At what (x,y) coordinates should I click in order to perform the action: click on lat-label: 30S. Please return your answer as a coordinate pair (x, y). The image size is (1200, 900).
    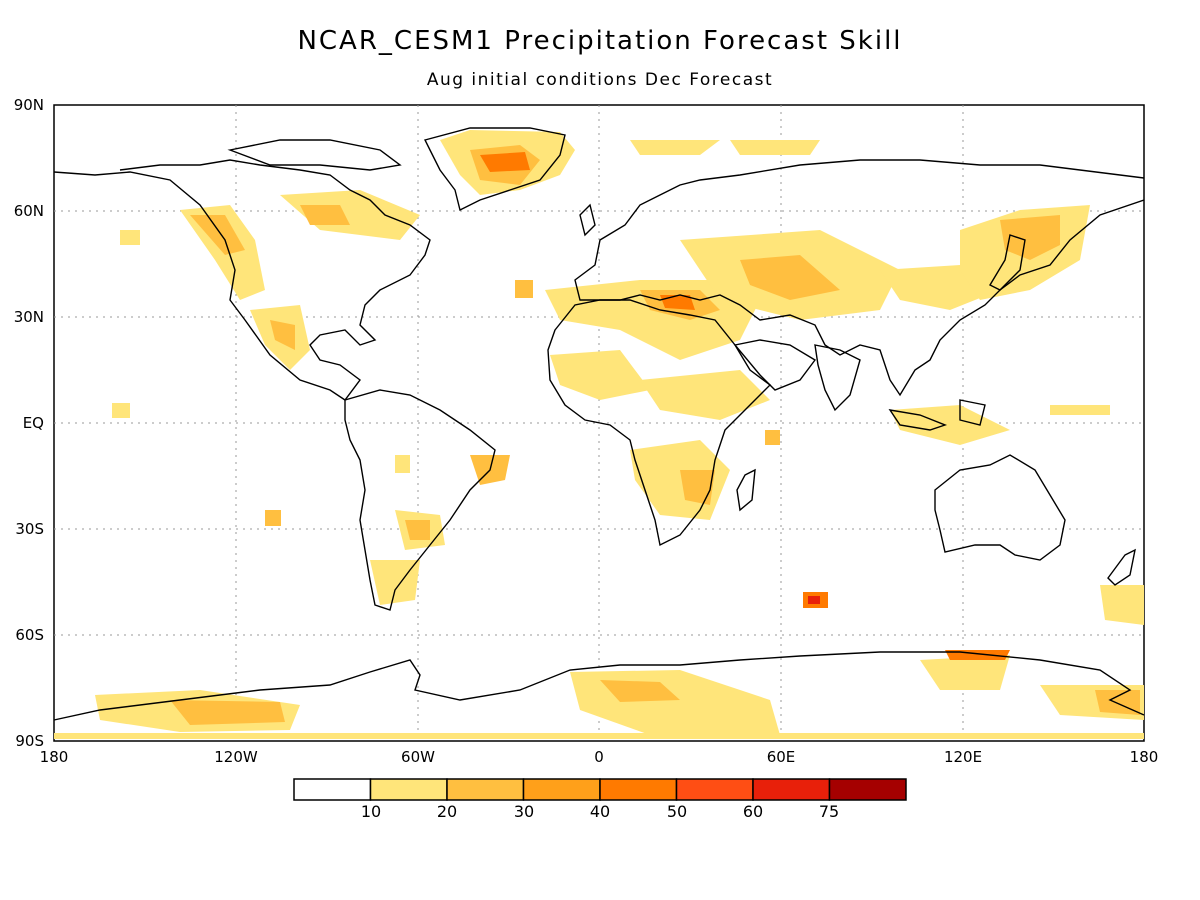
    Looking at the image, I should click on (29, 529).